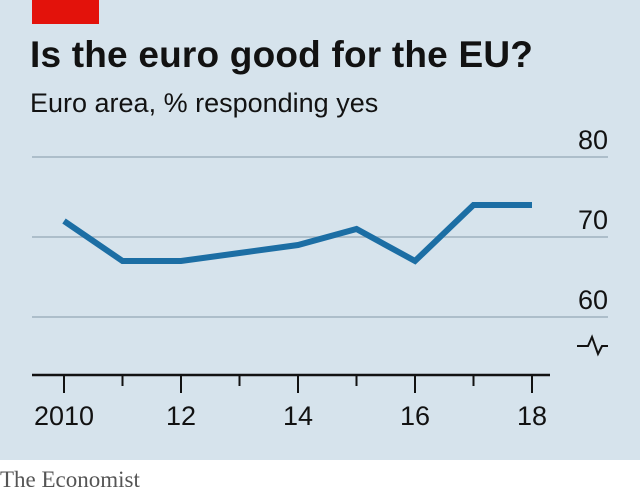 Image resolution: width=640 pixels, height=498 pixels. I want to click on x-tick-label: 14, so click(298, 416).